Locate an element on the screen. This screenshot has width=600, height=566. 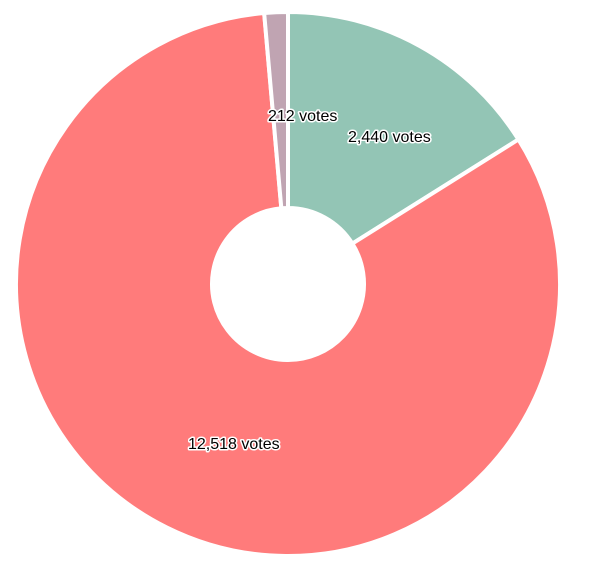
slice-label-1: 12,518 votes is located at coordinates (234, 444).